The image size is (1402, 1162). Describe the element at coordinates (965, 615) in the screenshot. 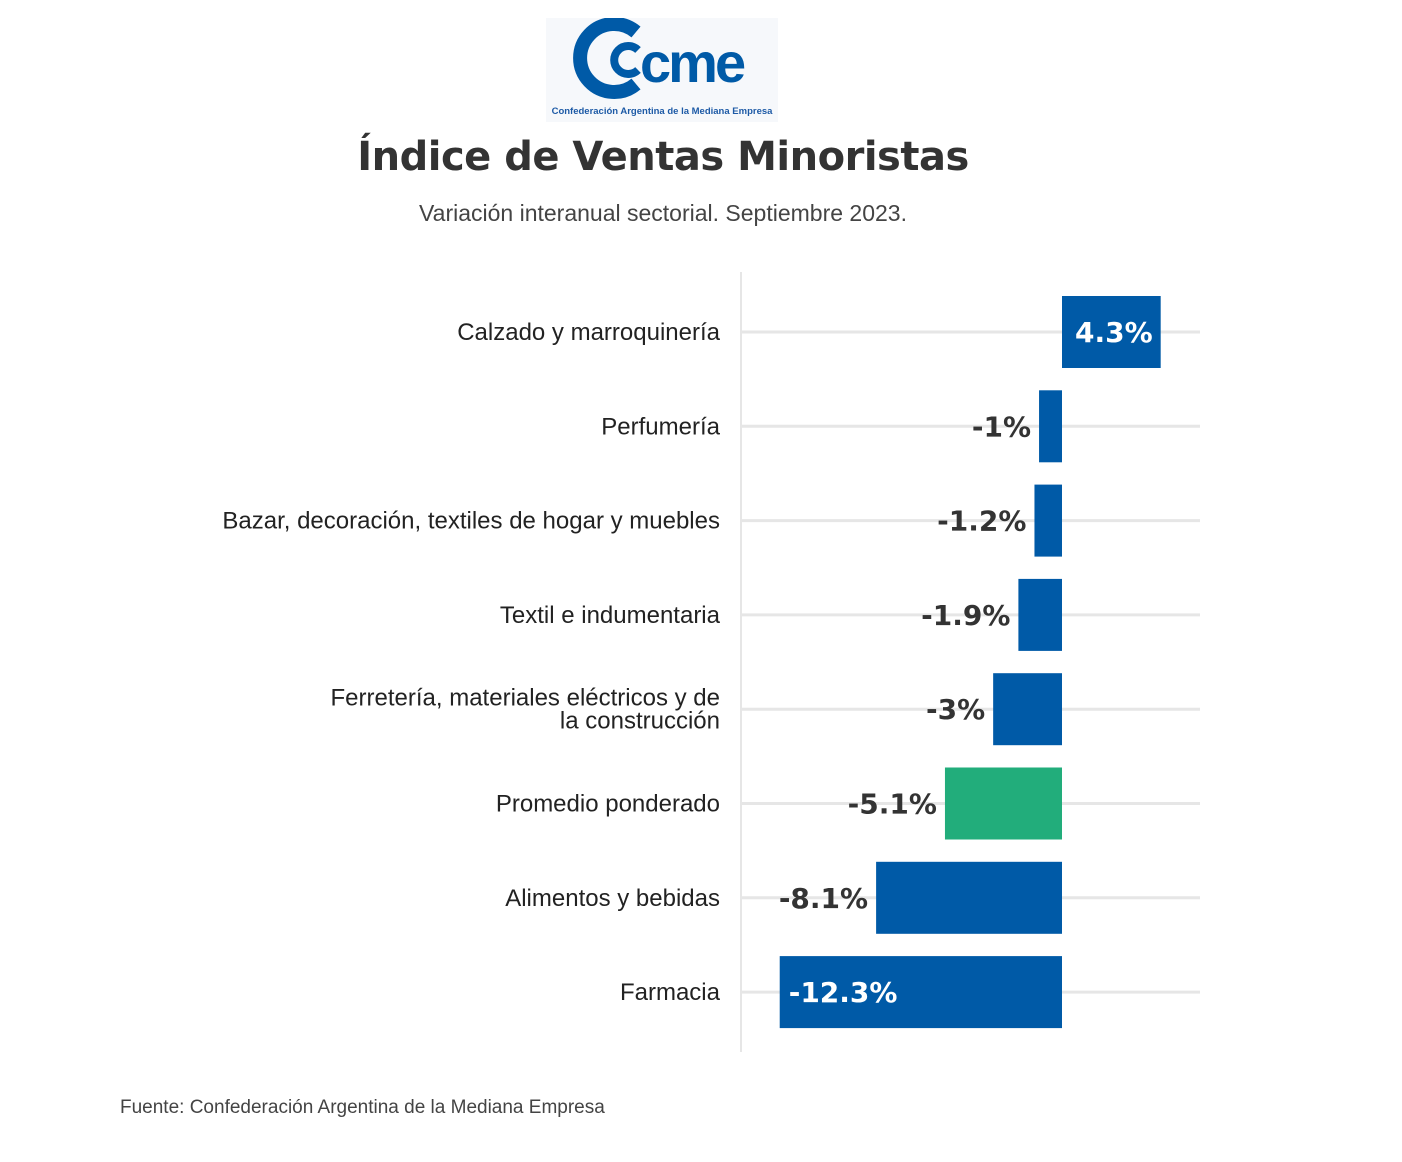

I see `value-label: -1.9%` at that location.